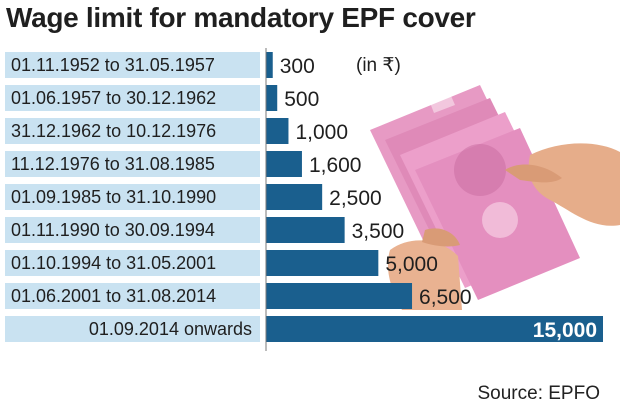  I want to click on value-label: 1,600, so click(335, 165).